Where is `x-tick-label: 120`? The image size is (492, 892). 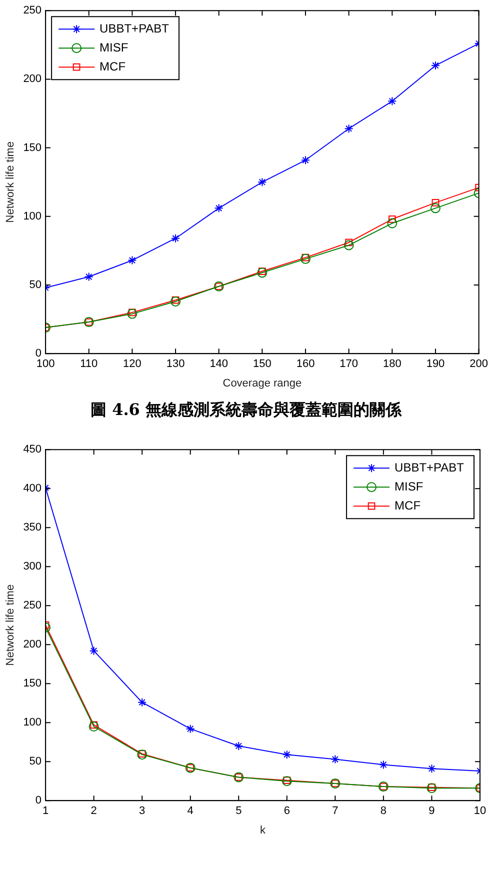
x-tick-label: 120 is located at coordinates (132, 364).